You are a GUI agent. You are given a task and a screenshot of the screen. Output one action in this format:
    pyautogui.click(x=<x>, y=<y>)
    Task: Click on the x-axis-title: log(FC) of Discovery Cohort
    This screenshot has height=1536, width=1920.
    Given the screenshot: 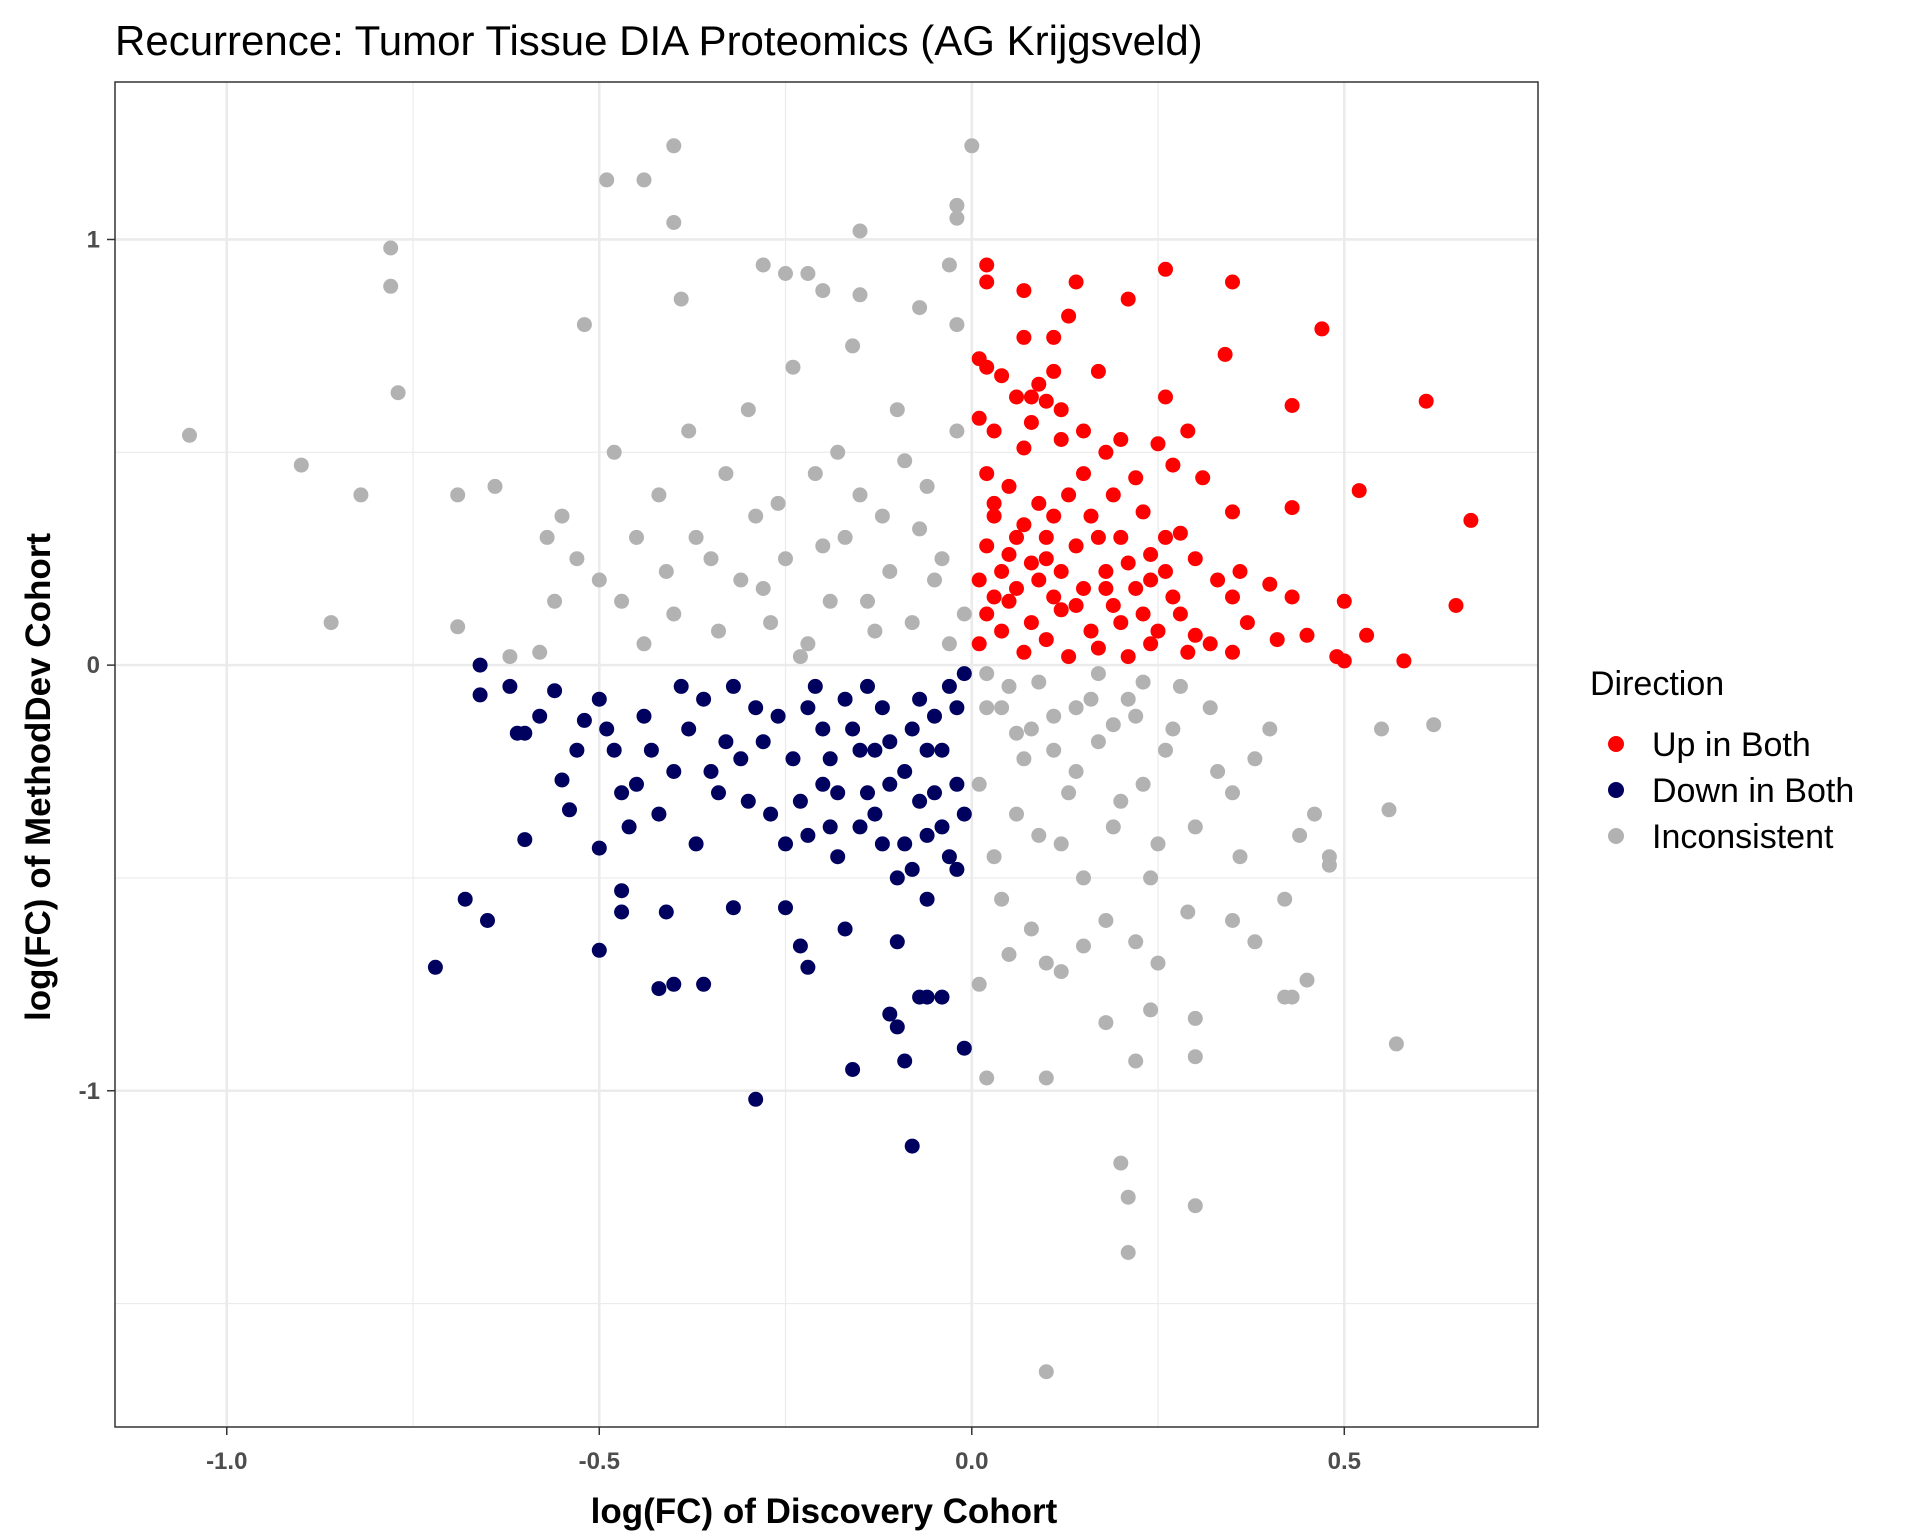 What is the action you would take?
    pyautogui.click(x=824, y=1511)
    